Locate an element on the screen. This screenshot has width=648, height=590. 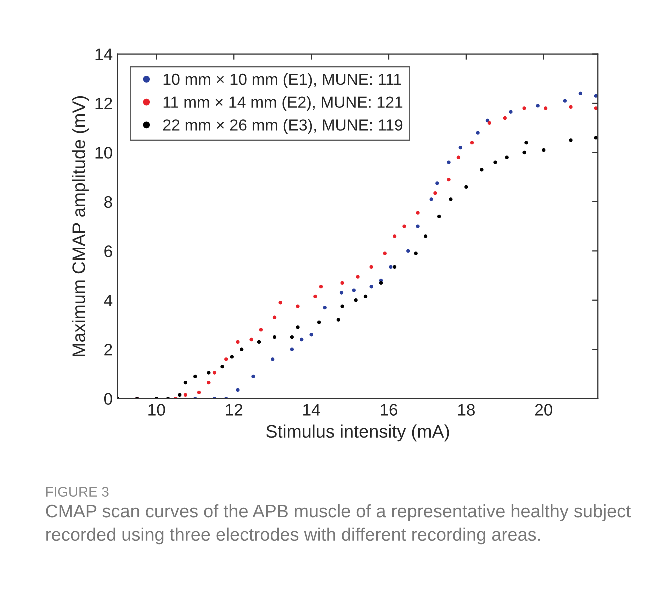
legend-label: 10 mm × 10 mm (E1), MUNE: 111 is located at coordinates (283, 80).